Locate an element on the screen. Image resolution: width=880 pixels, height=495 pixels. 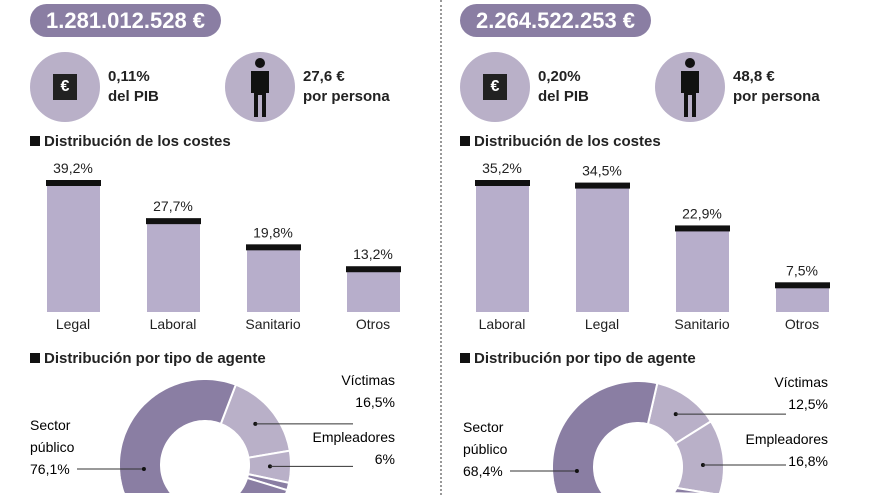
bar-value-label: 19,8% is located at coordinates (273, 232).